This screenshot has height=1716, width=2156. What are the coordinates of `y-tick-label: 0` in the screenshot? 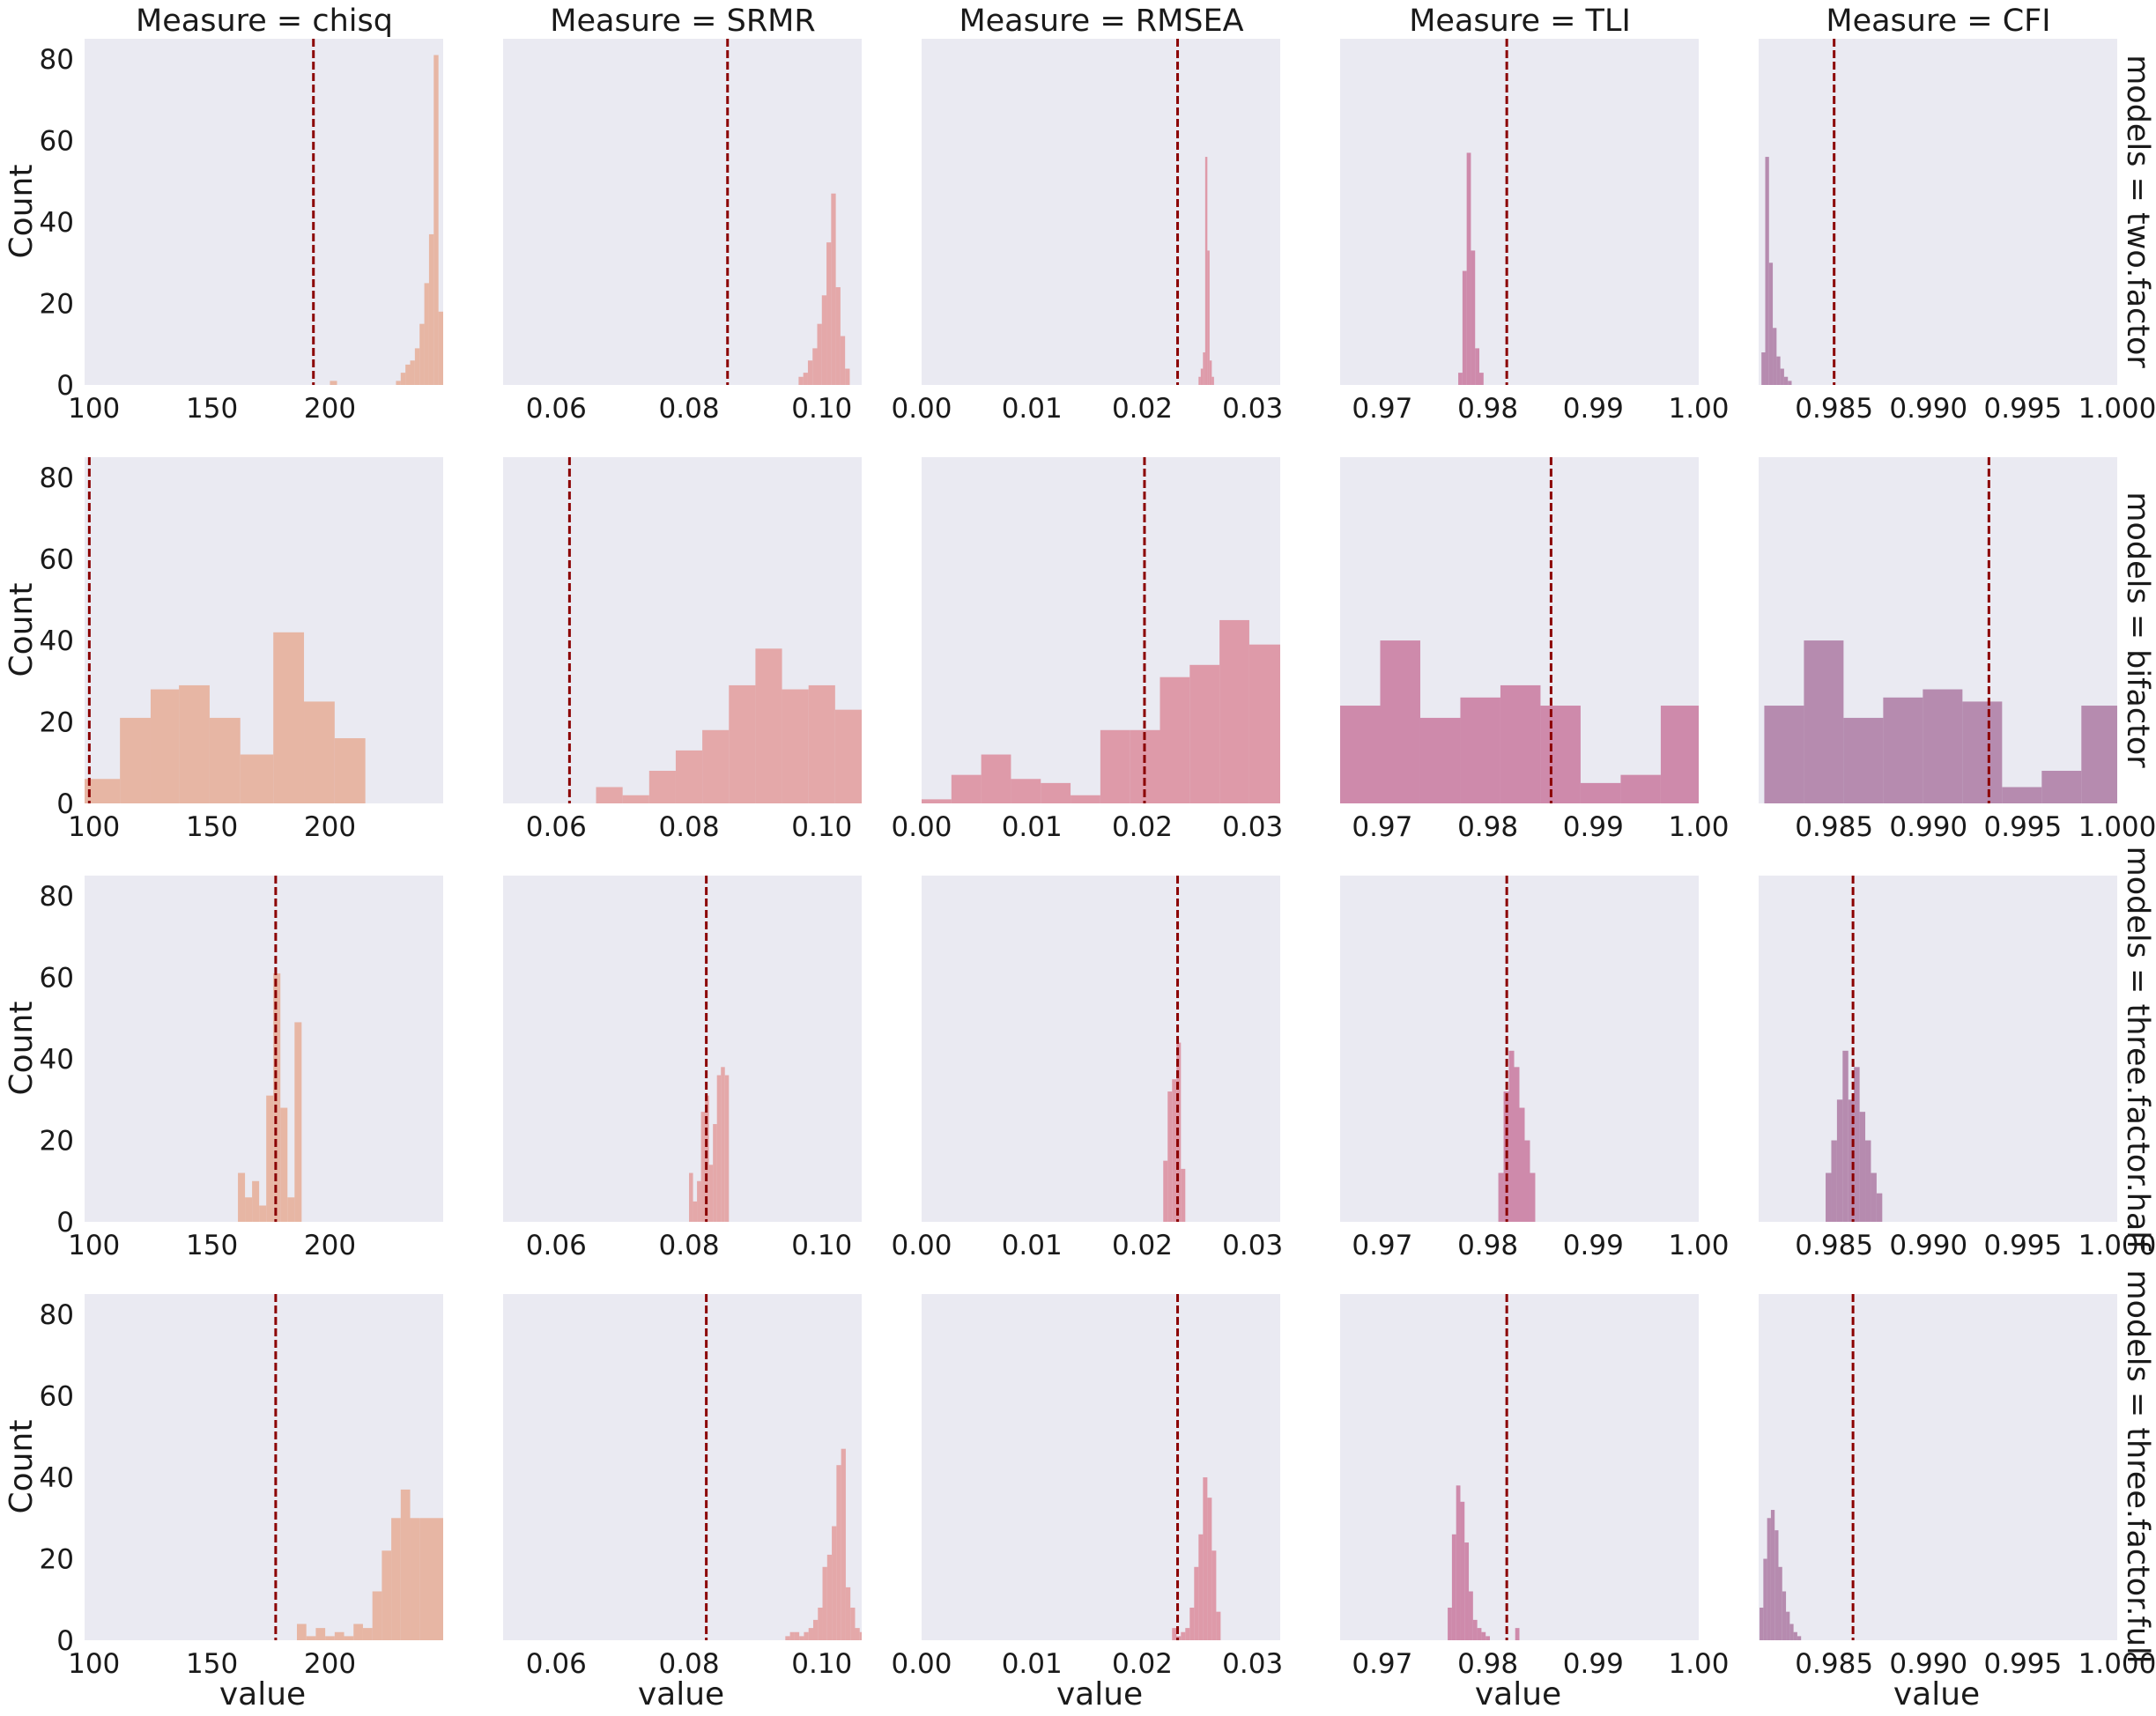 It's located at (65, 1223).